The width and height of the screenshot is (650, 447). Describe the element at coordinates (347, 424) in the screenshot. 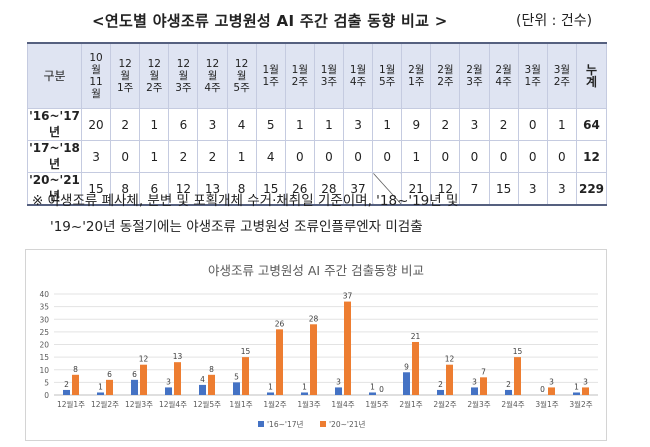

I see `legend-label: '20~'21년` at that location.